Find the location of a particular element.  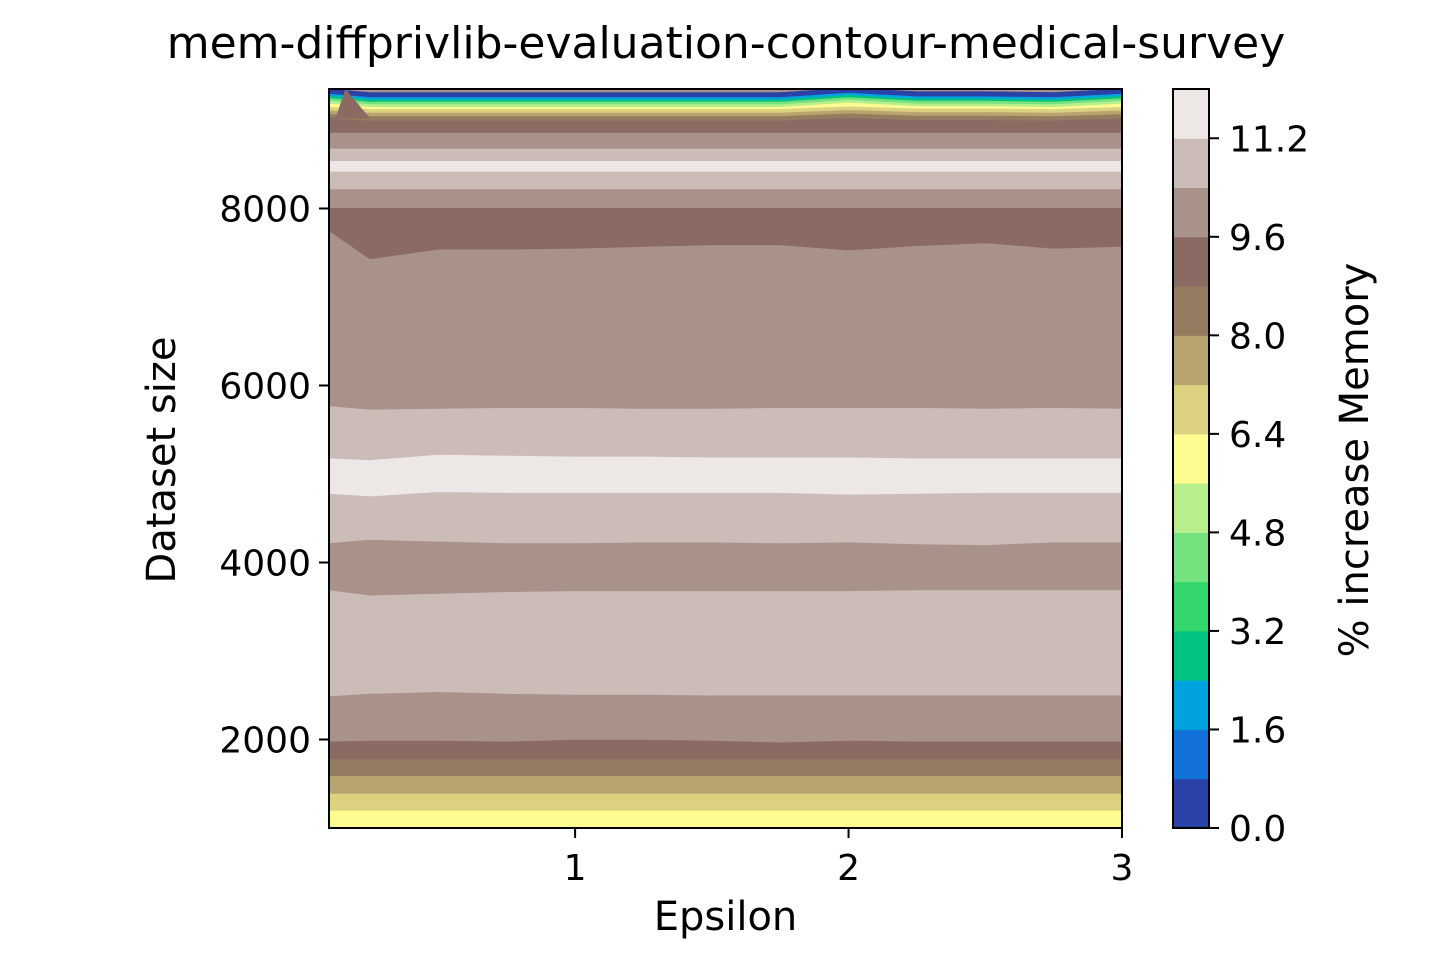

colorbar: 0.0 1.6 3.2 4.8 6.4 8.0 9.6 11.2 is located at coordinates (1240, 469).